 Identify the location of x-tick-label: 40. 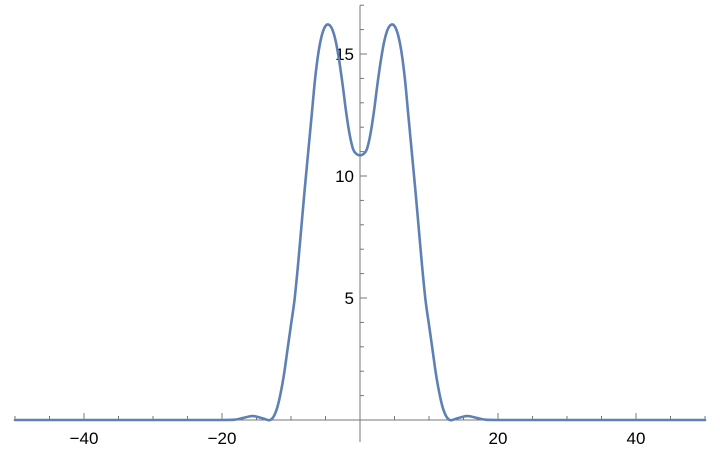
(636, 438).